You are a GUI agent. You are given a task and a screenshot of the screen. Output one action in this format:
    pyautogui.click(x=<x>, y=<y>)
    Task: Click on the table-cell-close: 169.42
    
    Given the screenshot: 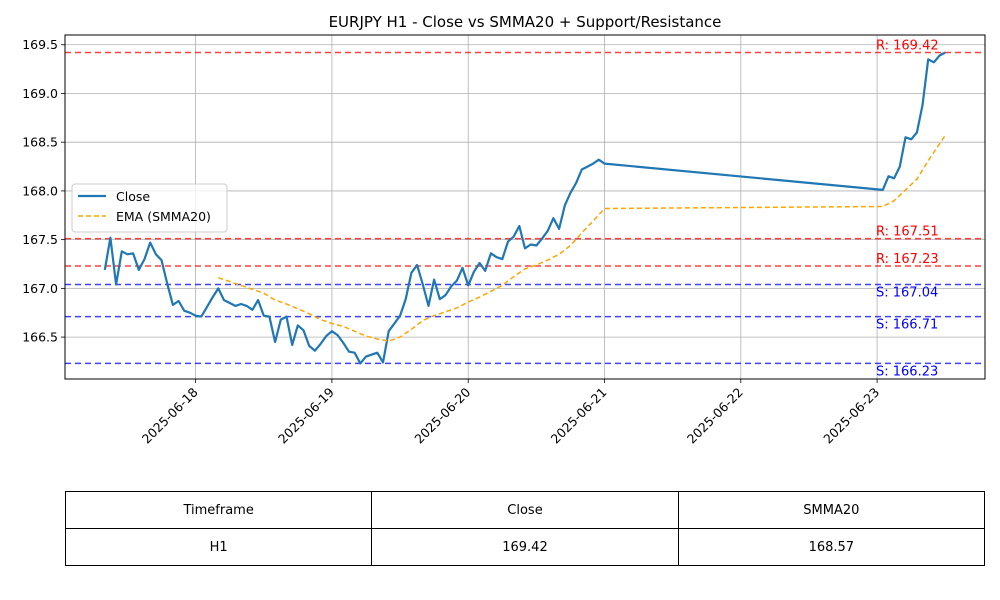 What is the action you would take?
    pyautogui.click(x=525, y=547)
    